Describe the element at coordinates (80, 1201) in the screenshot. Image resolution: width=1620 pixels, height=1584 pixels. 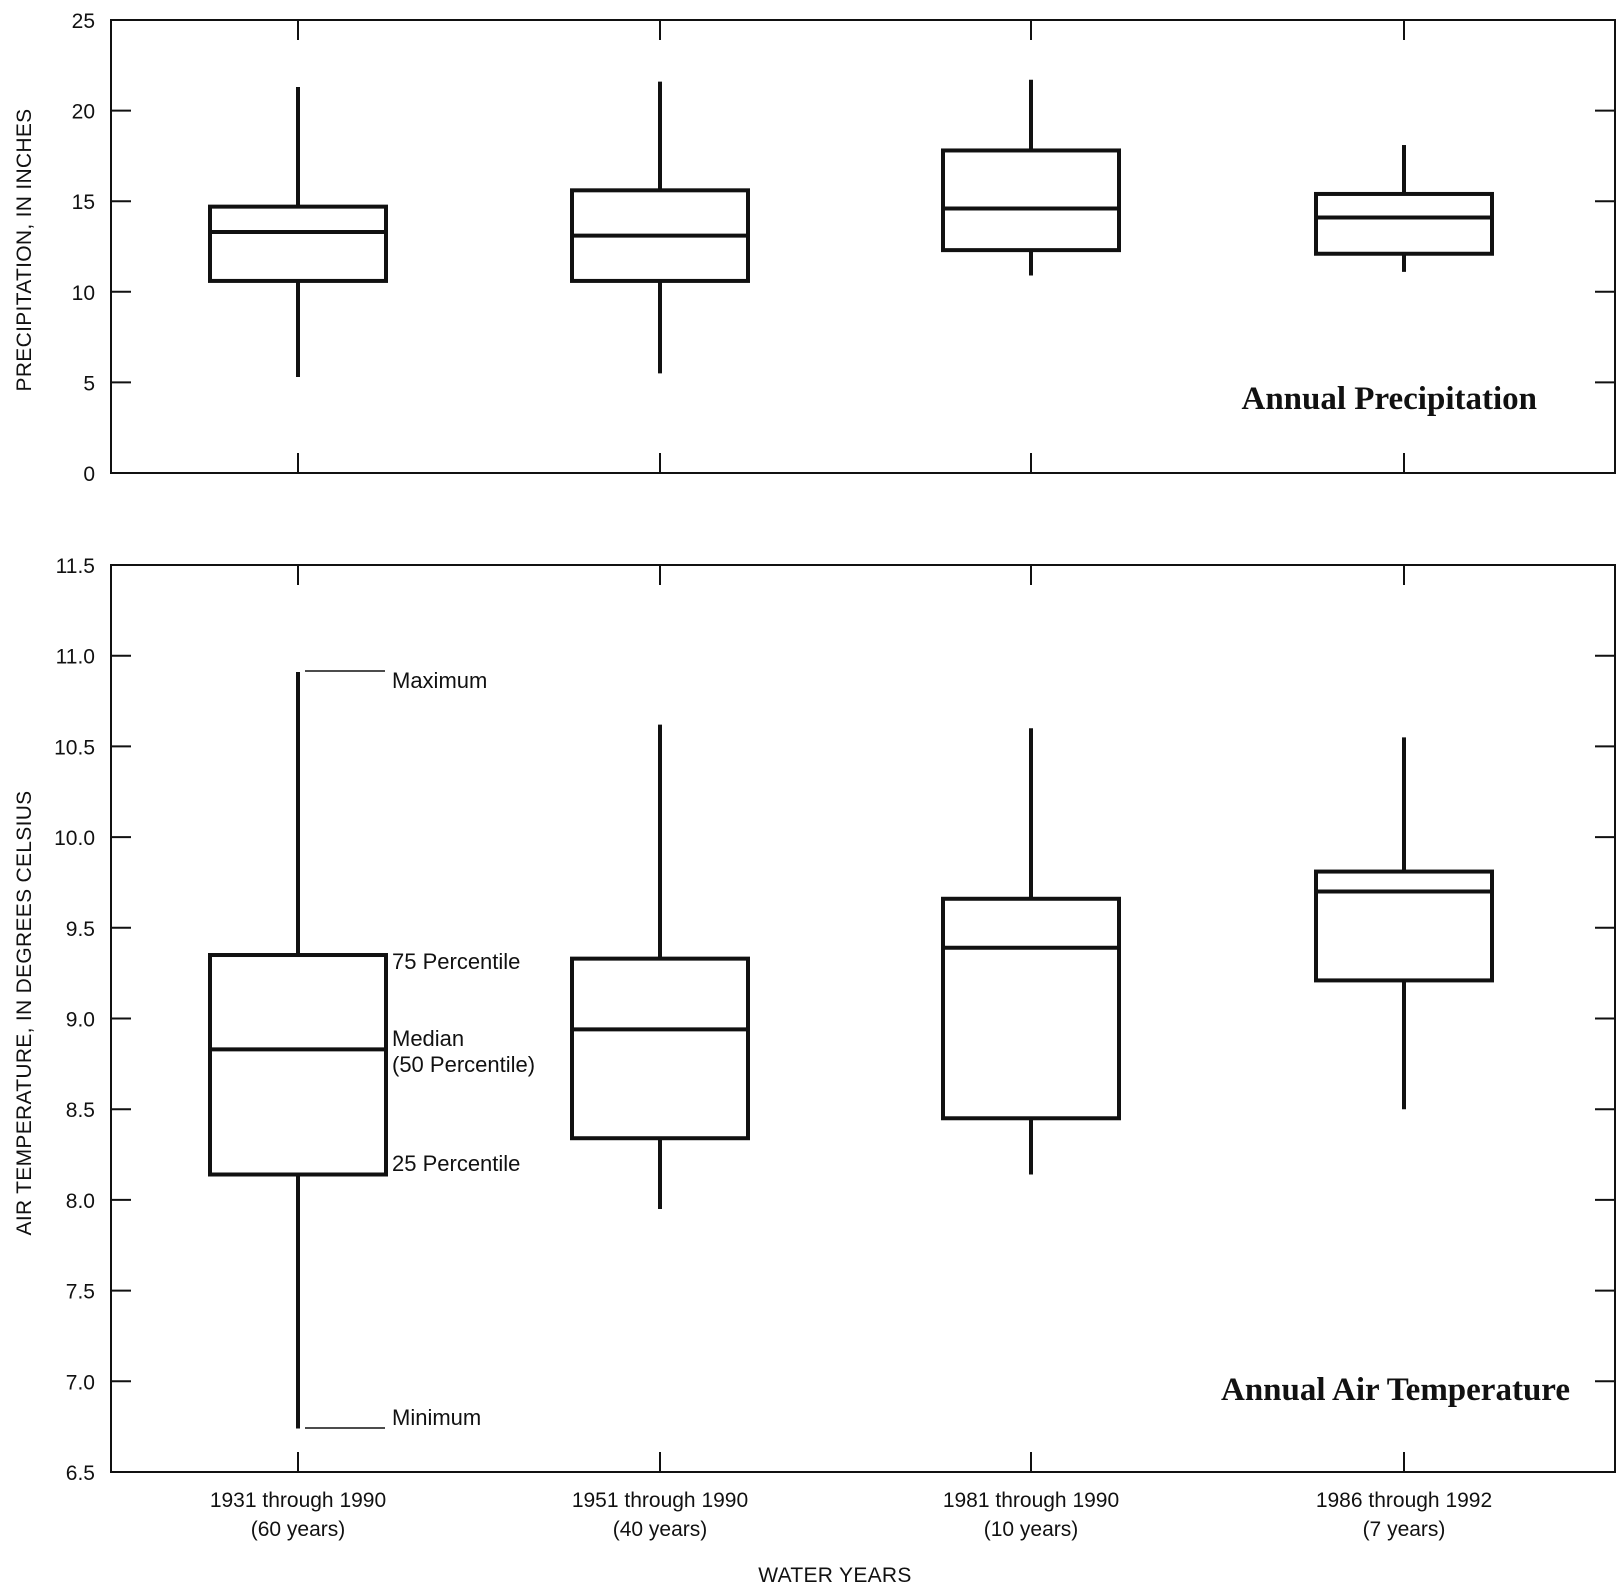
I see `air-temperature-y-tick-label: 8.0` at that location.